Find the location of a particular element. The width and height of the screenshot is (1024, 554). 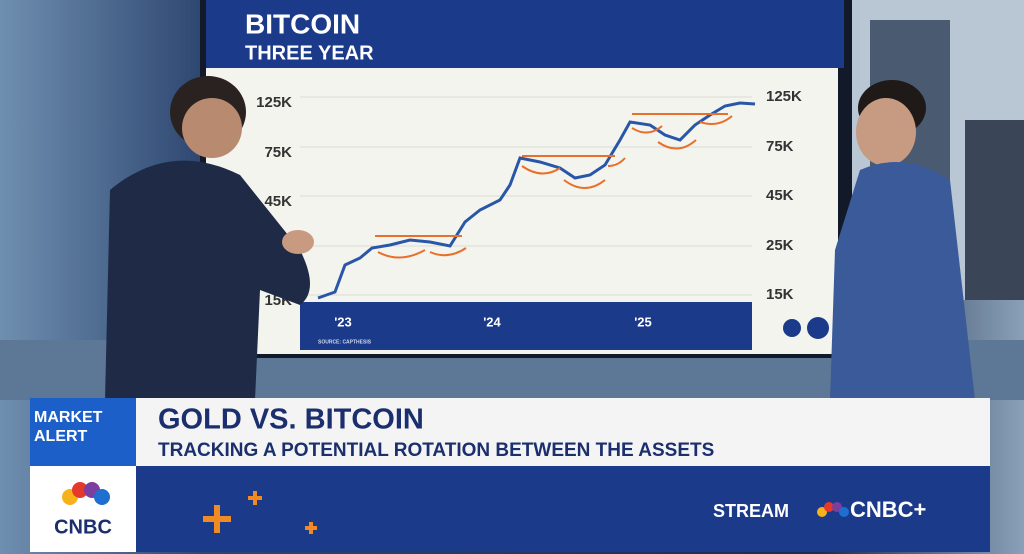

y-label-right: 125K is located at coordinates (784, 96).